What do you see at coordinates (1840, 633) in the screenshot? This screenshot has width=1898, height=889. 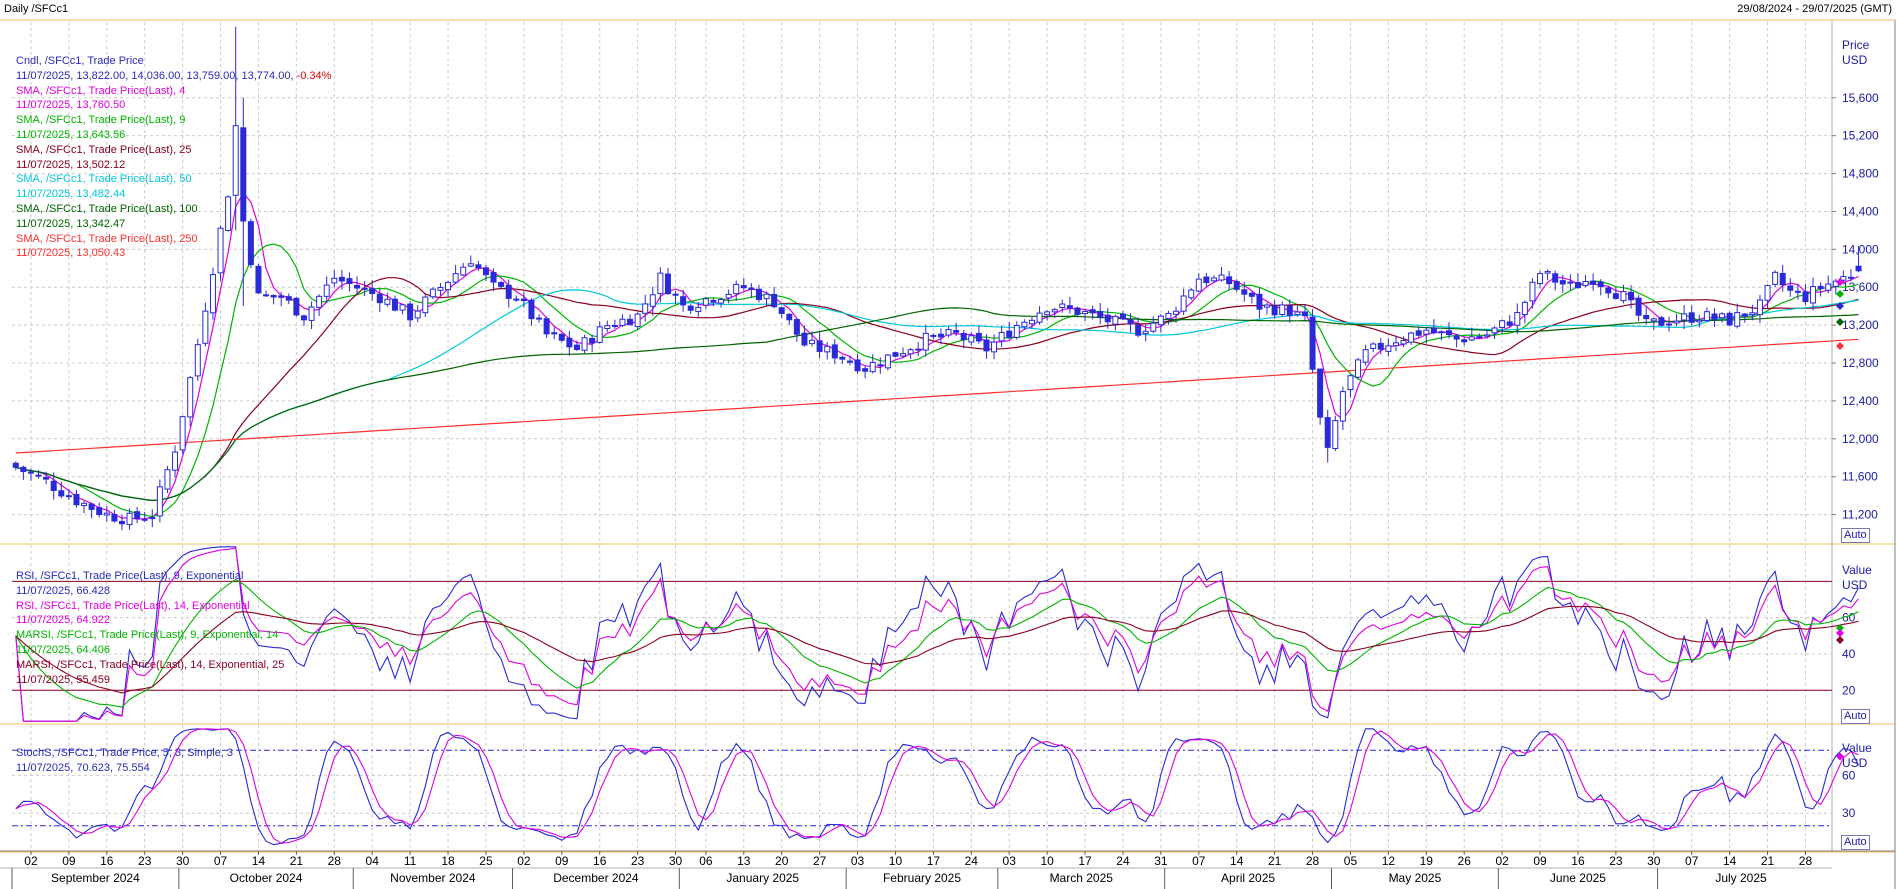 I see `rsi-marker-icon` at bounding box center [1840, 633].